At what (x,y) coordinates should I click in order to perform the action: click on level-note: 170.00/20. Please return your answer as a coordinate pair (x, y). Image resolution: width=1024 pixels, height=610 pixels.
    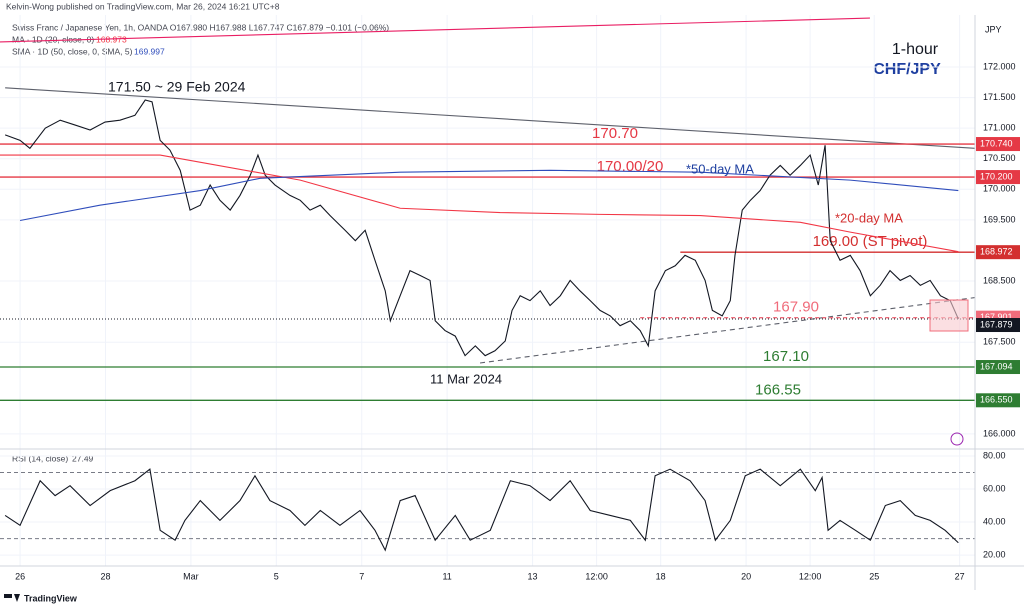
    Looking at the image, I should click on (630, 166).